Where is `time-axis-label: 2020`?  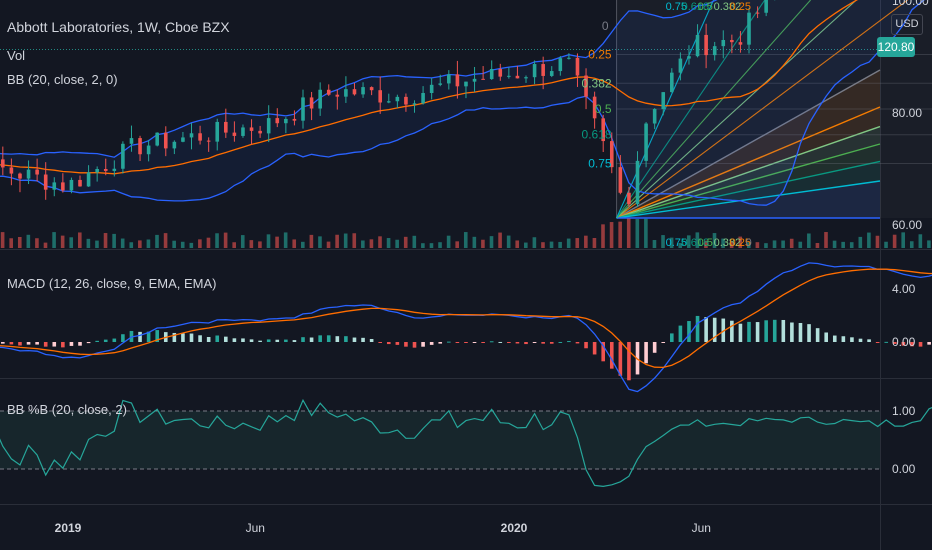 time-axis-label: 2020 is located at coordinates (514, 528).